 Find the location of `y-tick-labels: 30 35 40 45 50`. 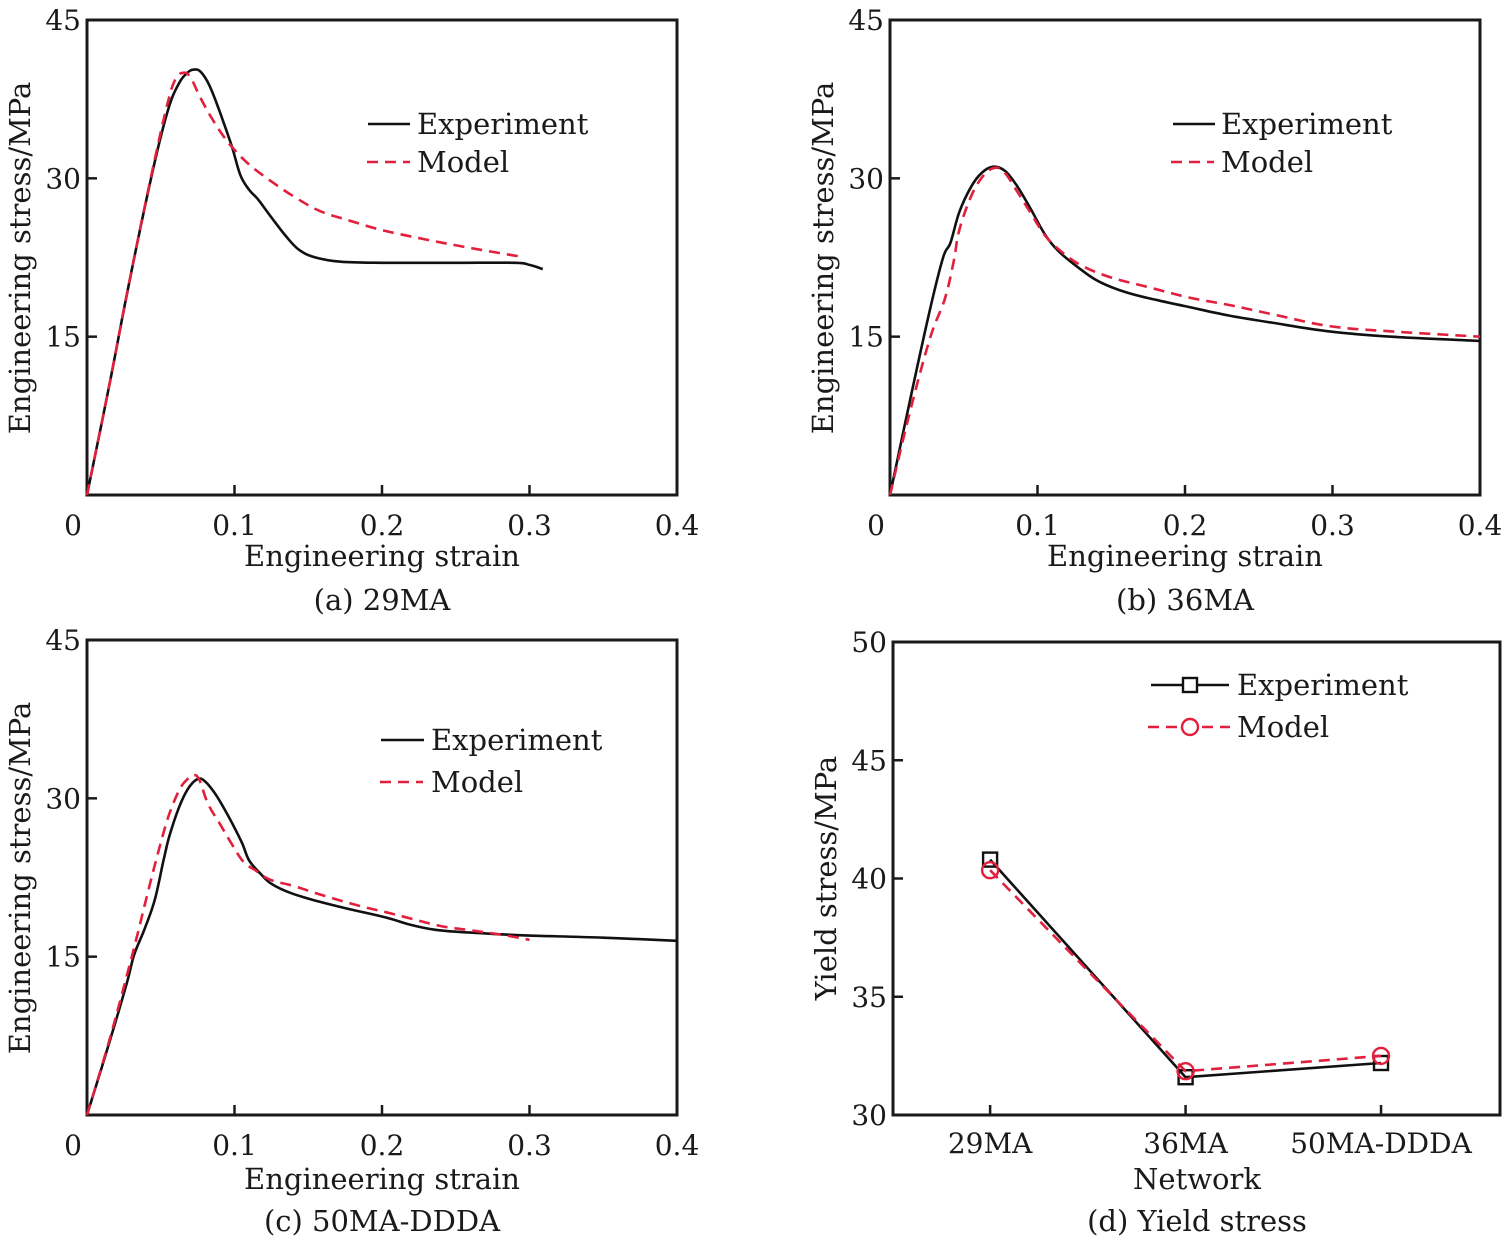

y-tick-labels: 30 35 40 45 50 is located at coordinates (869, 879).